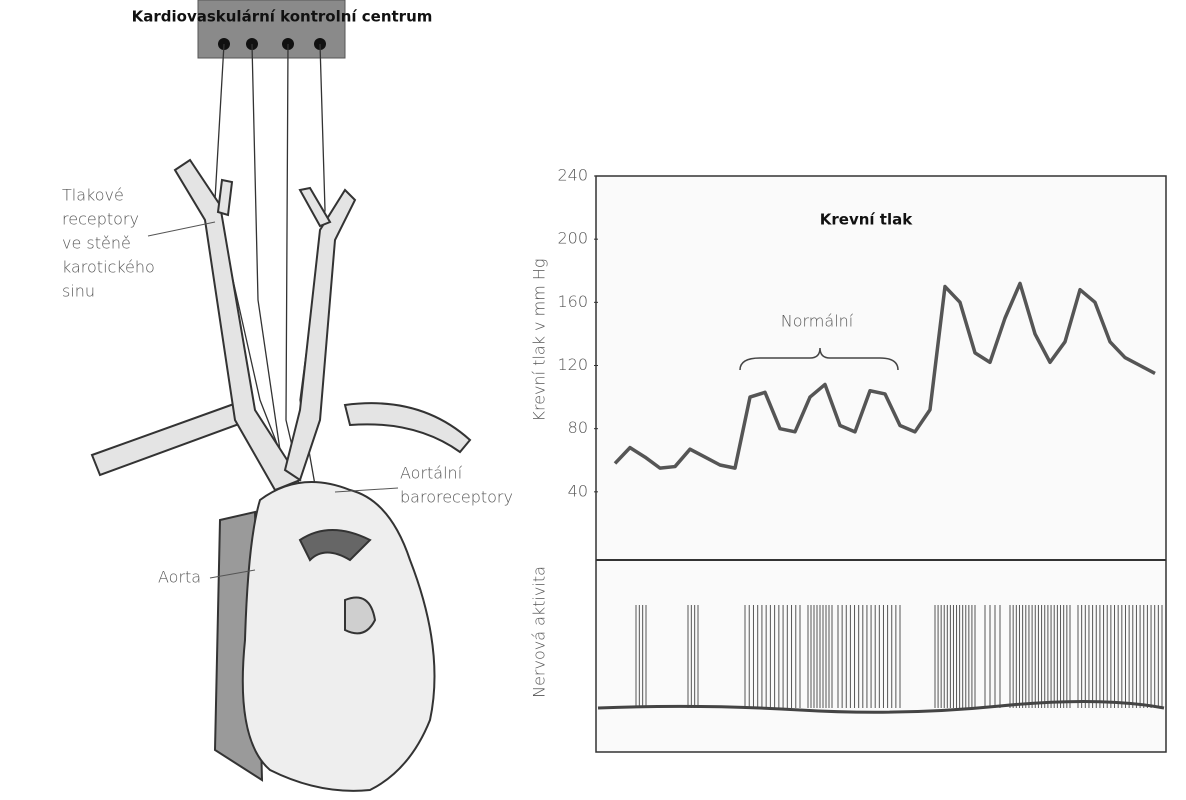 This screenshot has height=800, width=1186. Describe the element at coordinates (817, 321) in the screenshot. I see `annotation: Normální` at that location.